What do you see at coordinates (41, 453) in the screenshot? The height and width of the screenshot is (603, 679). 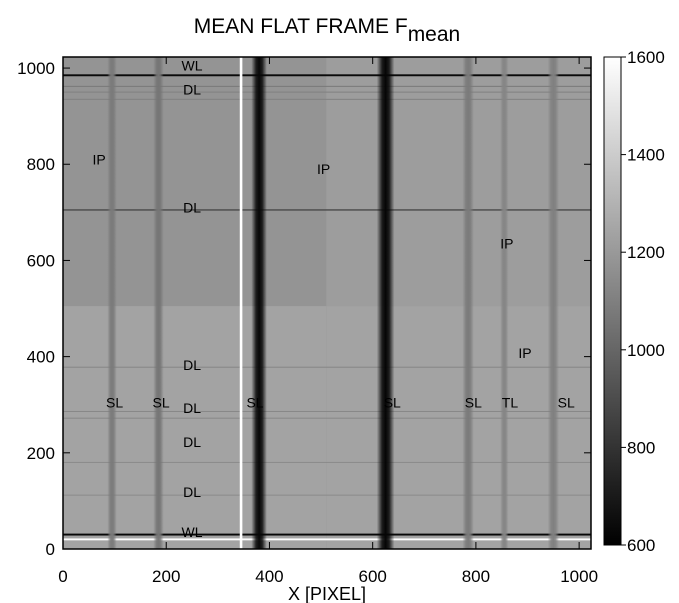 I see `y-tick-label: 200` at bounding box center [41, 453].